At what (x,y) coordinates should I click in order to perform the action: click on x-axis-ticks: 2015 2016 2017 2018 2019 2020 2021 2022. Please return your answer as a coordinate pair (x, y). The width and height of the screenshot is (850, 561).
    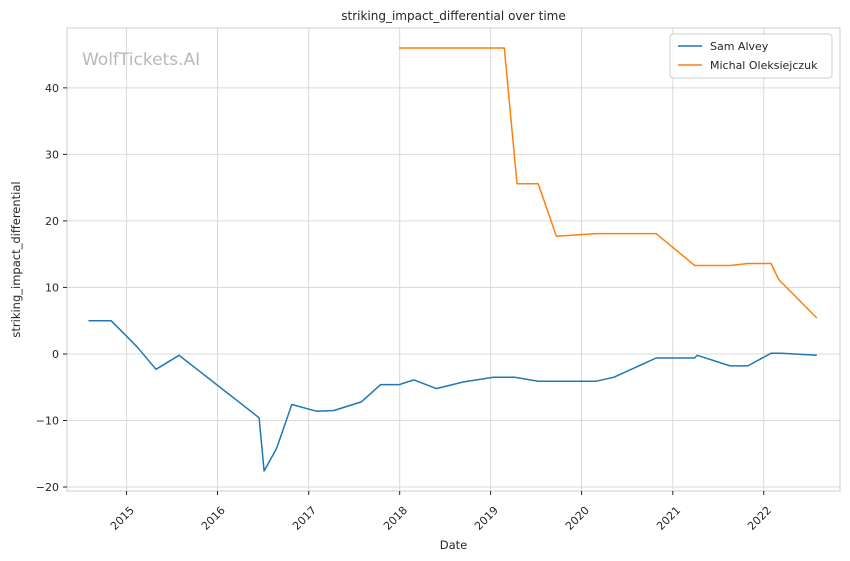
    Looking at the image, I should click on (441, 512).